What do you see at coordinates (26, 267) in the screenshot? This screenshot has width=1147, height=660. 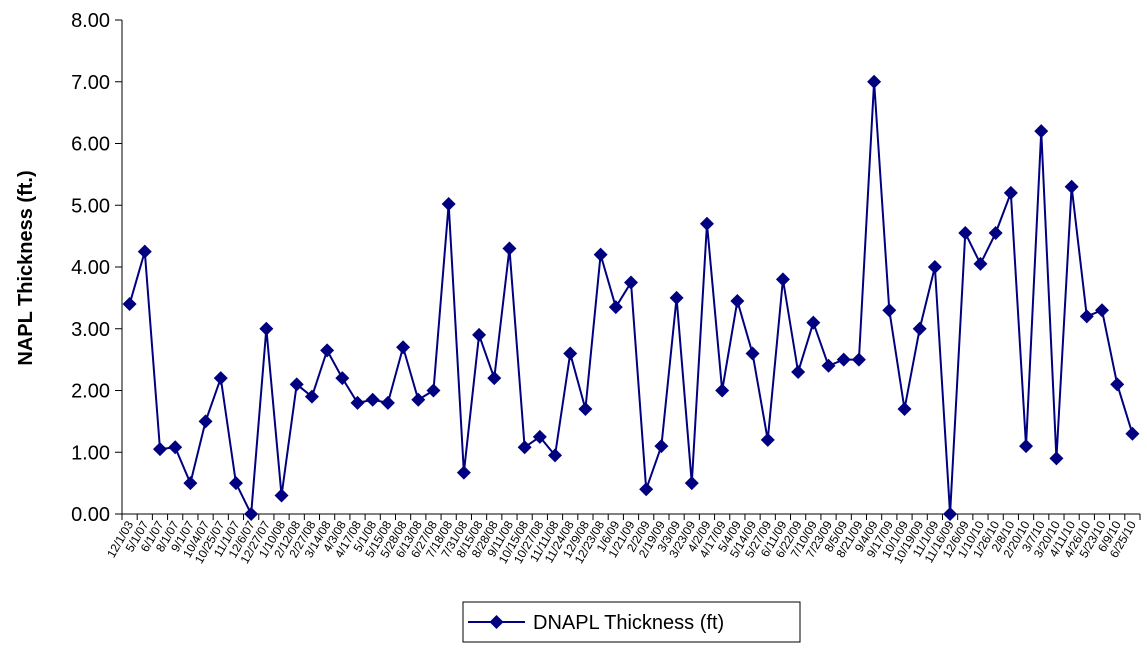 I see `y-axis-title: NAPL Thickness (ft.)` at bounding box center [26, 267].